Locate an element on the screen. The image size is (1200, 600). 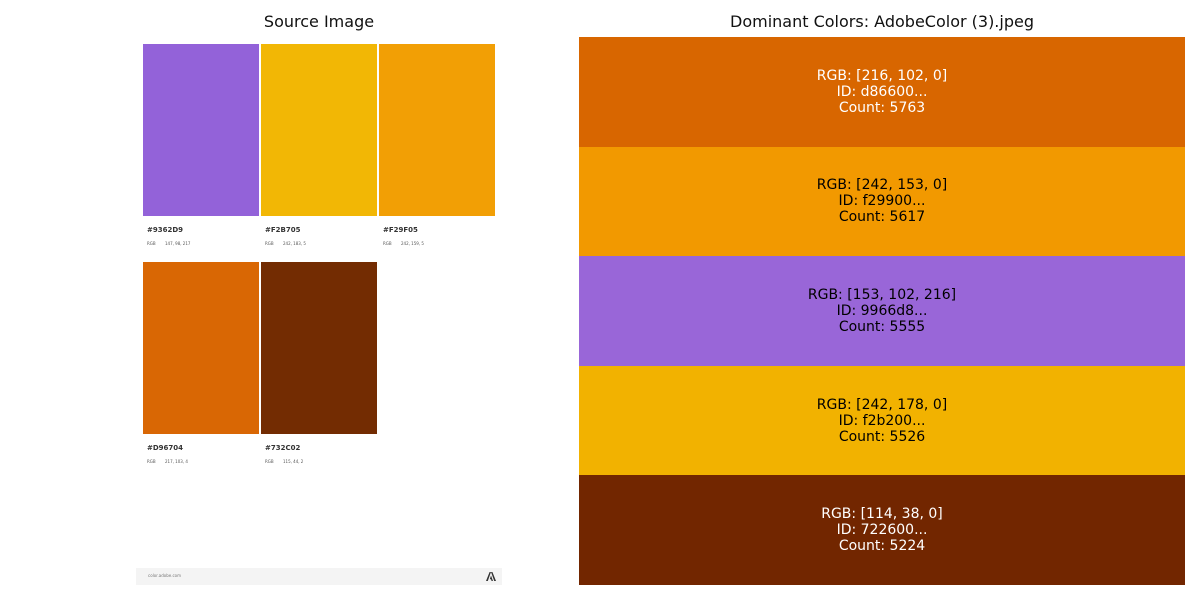
swatch-rgb-text: RGB 217, 103, 4 is located at coordinates (167, 461).